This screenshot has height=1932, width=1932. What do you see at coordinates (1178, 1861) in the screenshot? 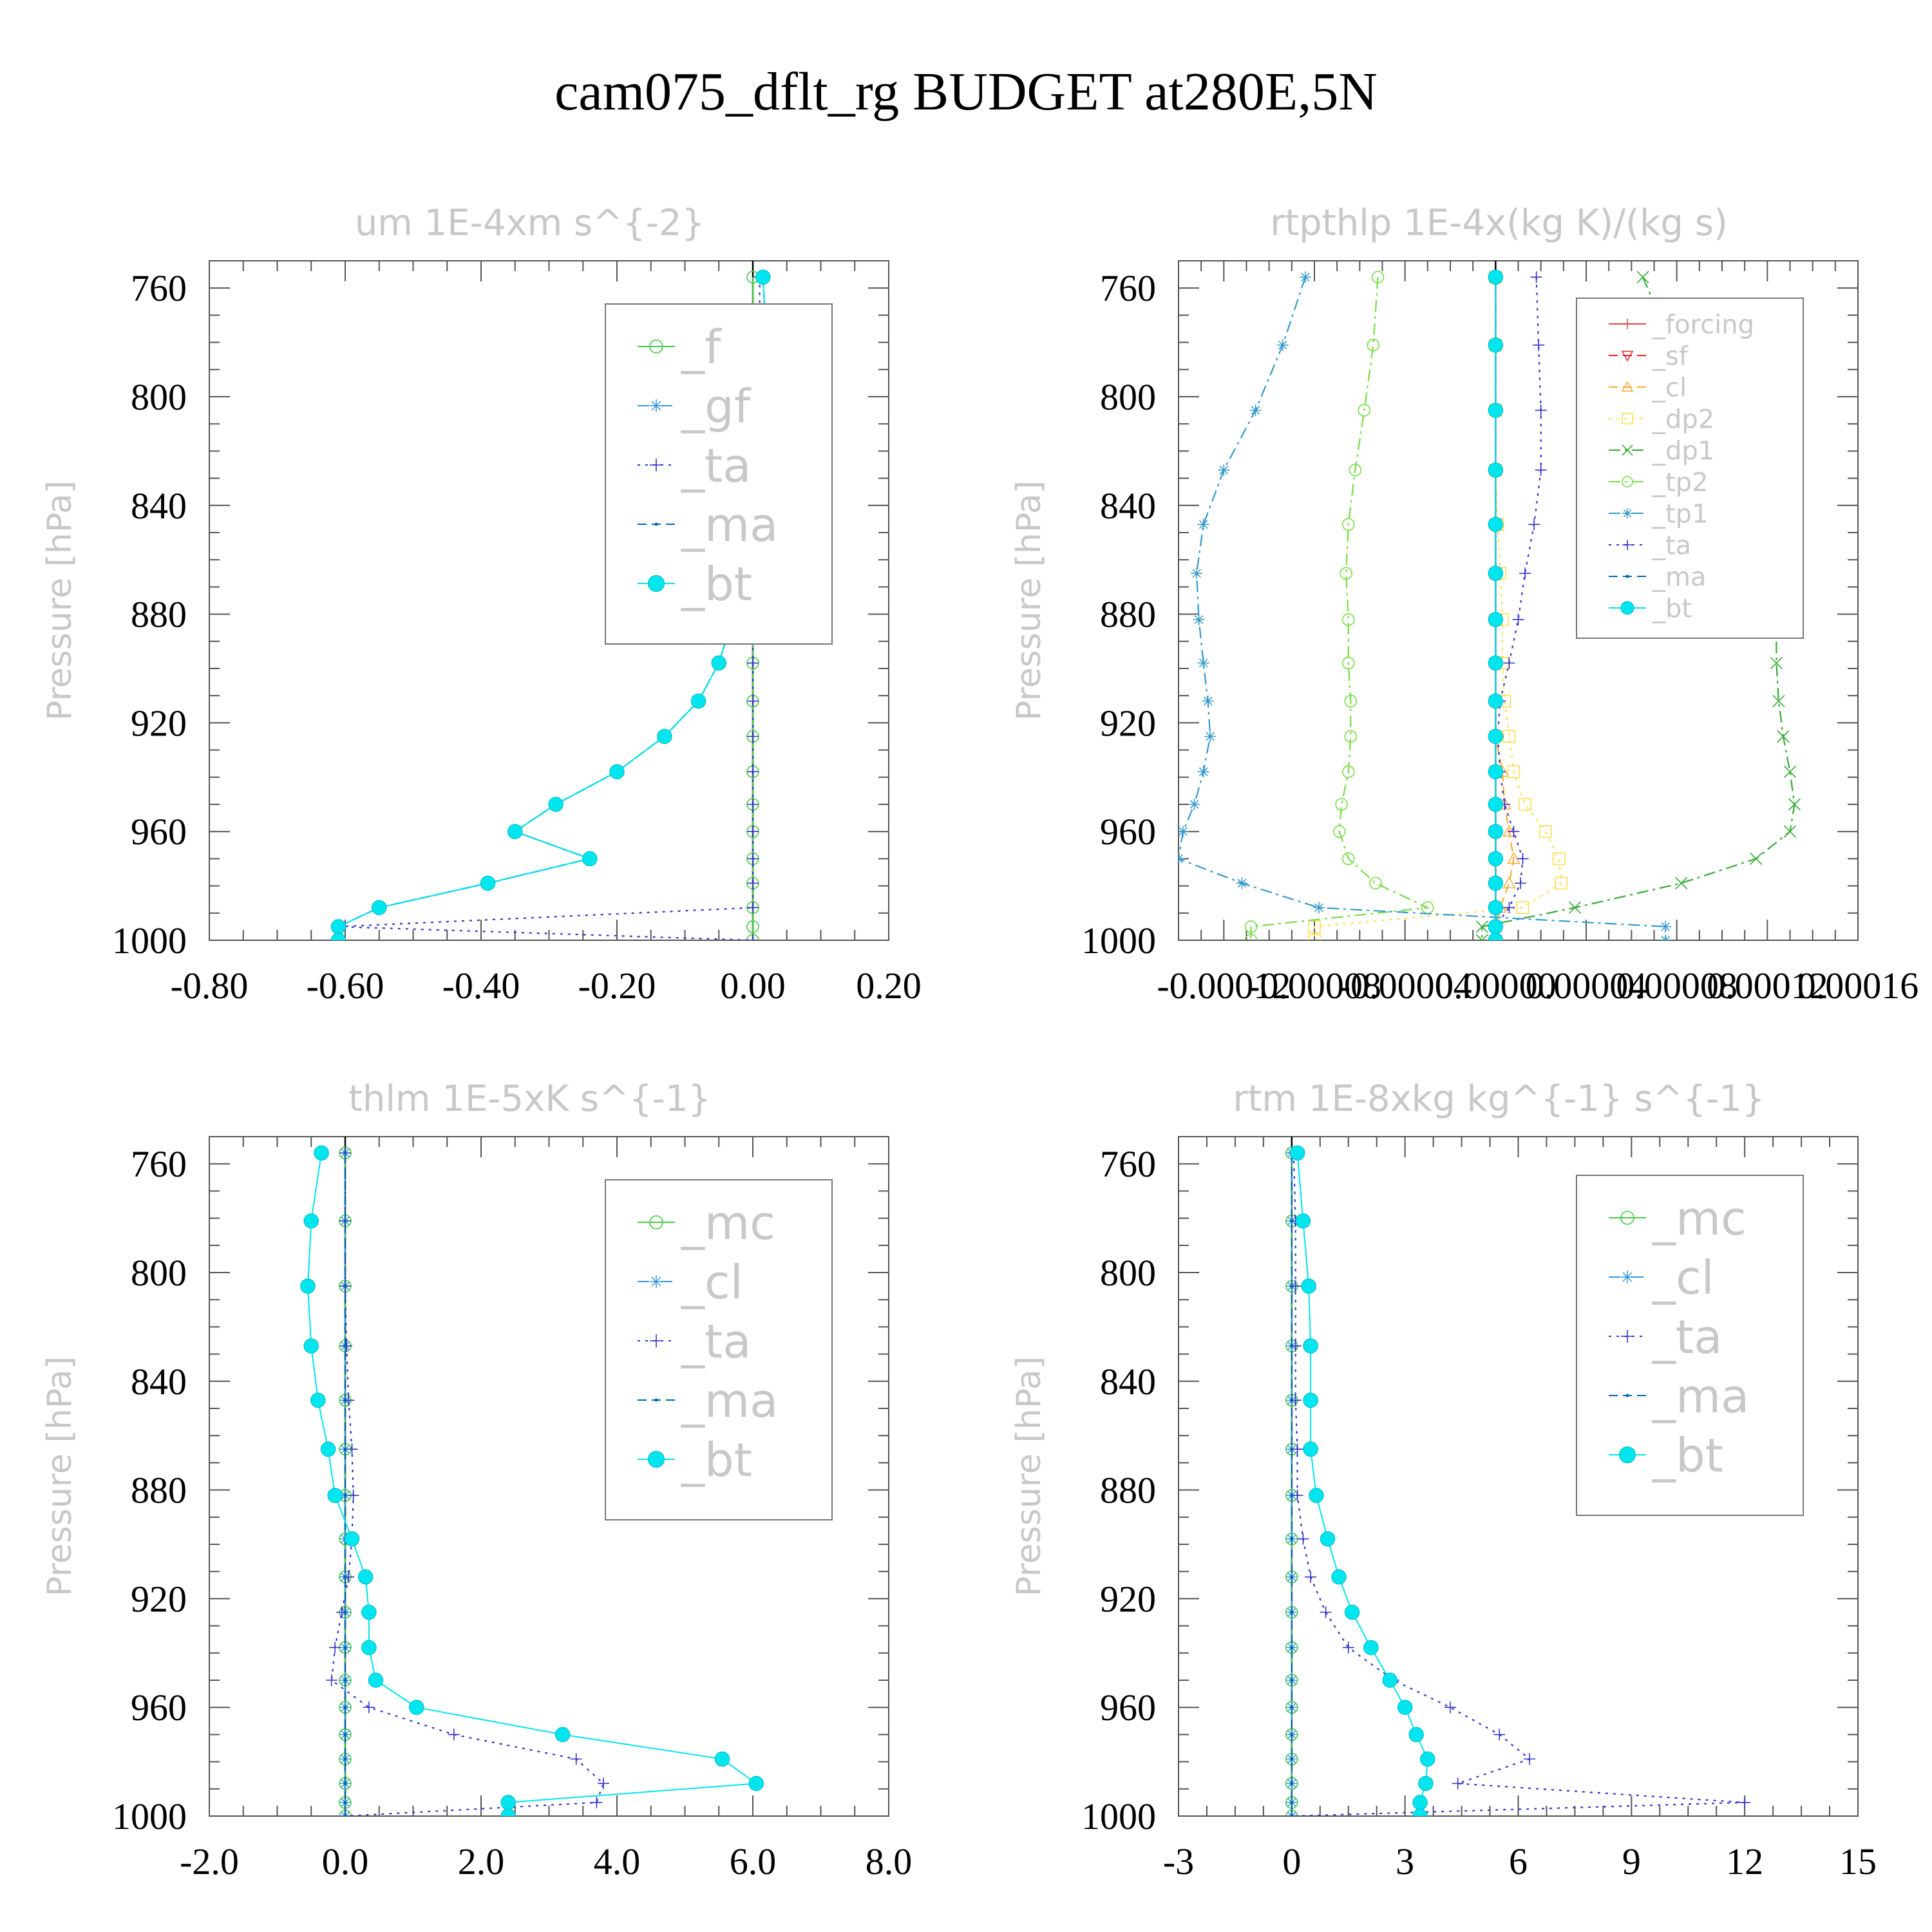
I see `x-tick-label: -3` at bounding box center [1178, 1861].